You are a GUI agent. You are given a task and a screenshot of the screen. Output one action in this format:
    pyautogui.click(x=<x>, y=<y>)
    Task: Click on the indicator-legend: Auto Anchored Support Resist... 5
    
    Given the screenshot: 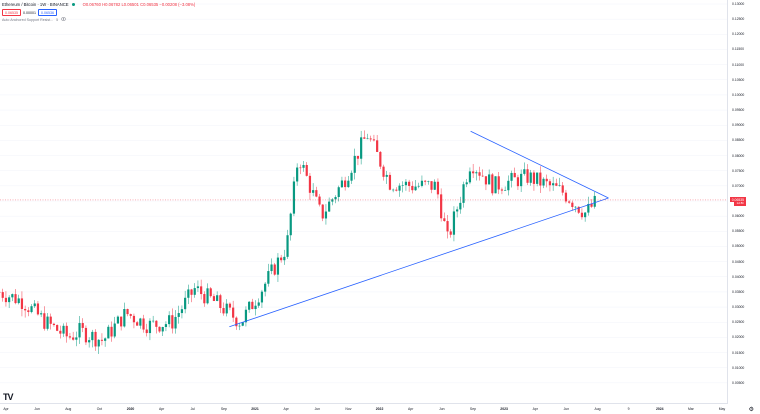 What is the action you would take?
    pyautogui.click(x=34, y=19)
    